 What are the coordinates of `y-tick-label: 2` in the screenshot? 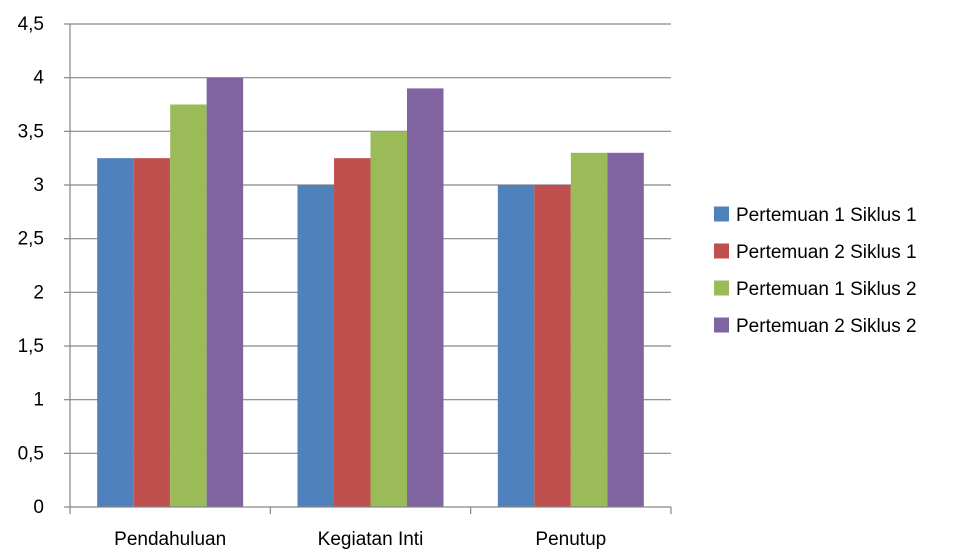 It's located at (38, 292).